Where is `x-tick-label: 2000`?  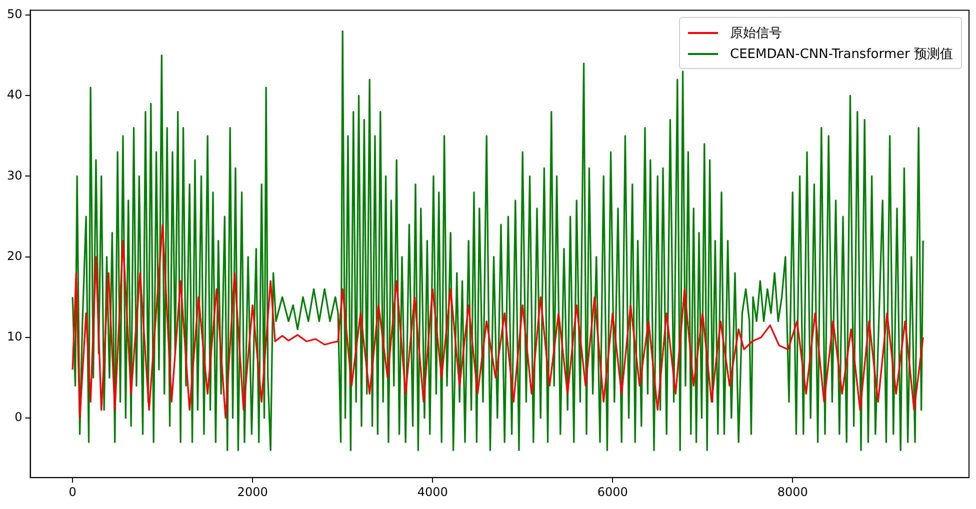 x-tick-label: 2000 is located at coordinates (252, 491).